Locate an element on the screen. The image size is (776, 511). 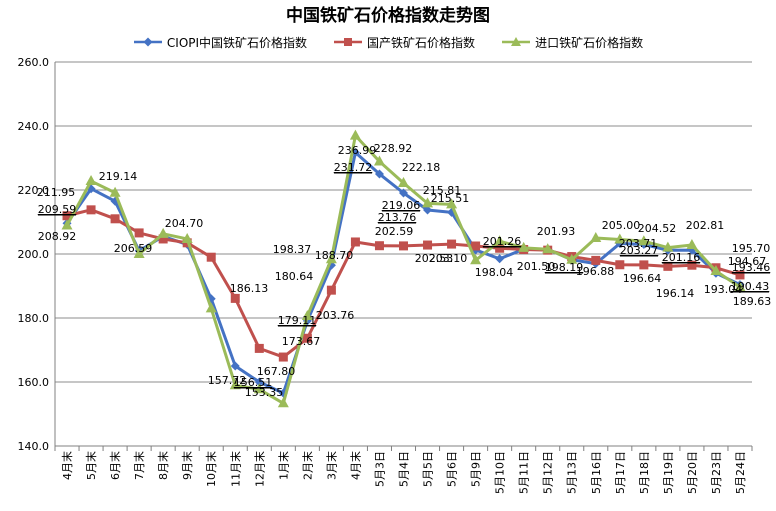
y-tick-label: 200.0 is located at coordinates (34, 254).